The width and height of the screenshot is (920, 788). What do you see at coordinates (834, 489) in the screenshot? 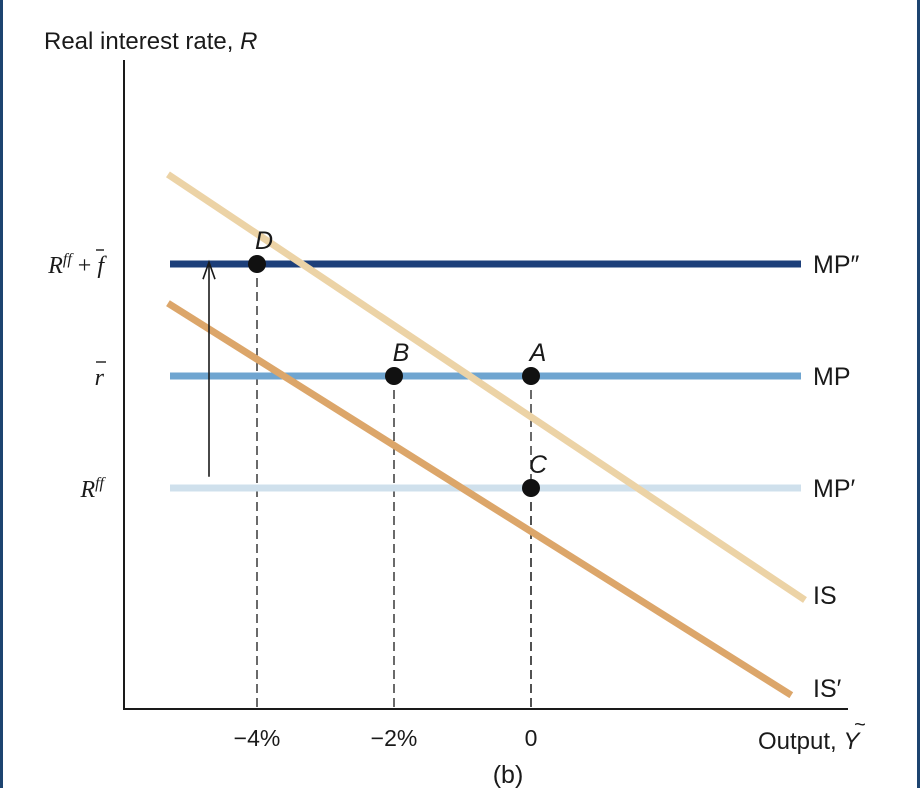
I see `mp-label-2: MP′` at bounding box center [834, 489].